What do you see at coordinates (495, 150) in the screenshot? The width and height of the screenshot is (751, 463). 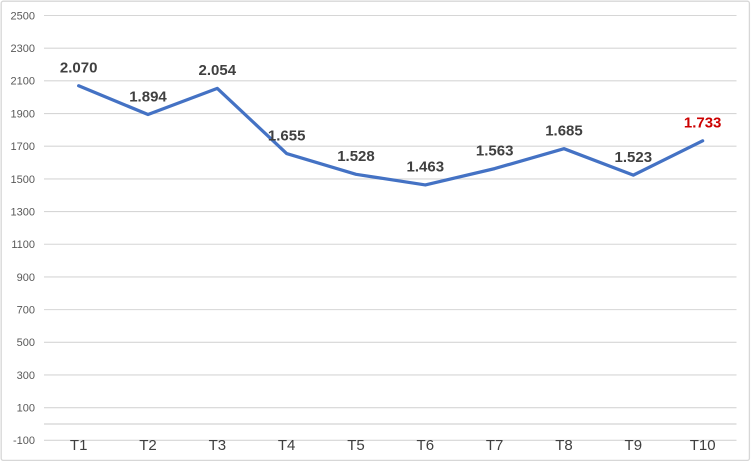 I see `svg-text: 1.563` at bounding box center [495, 150].